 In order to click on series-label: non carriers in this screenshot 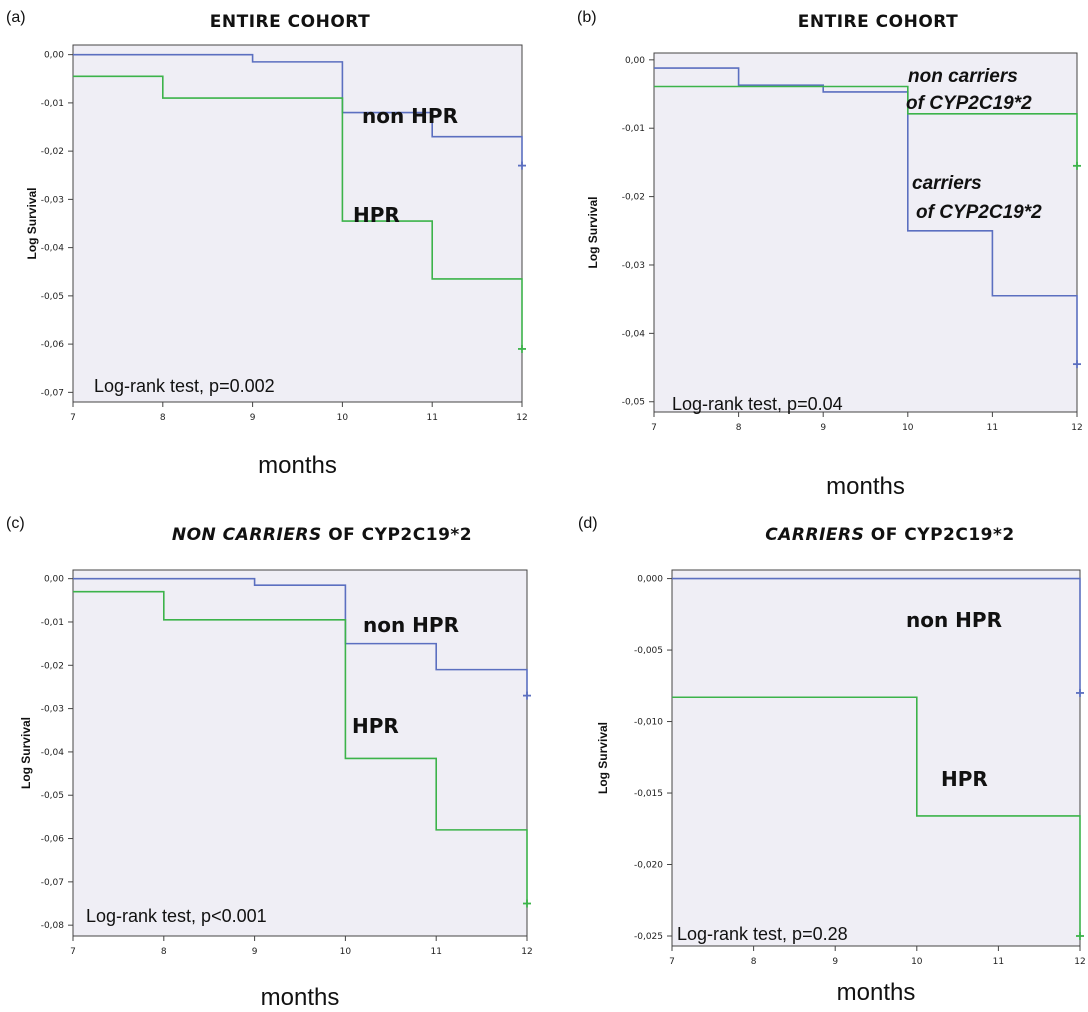, I will do `click(963, 76)`.